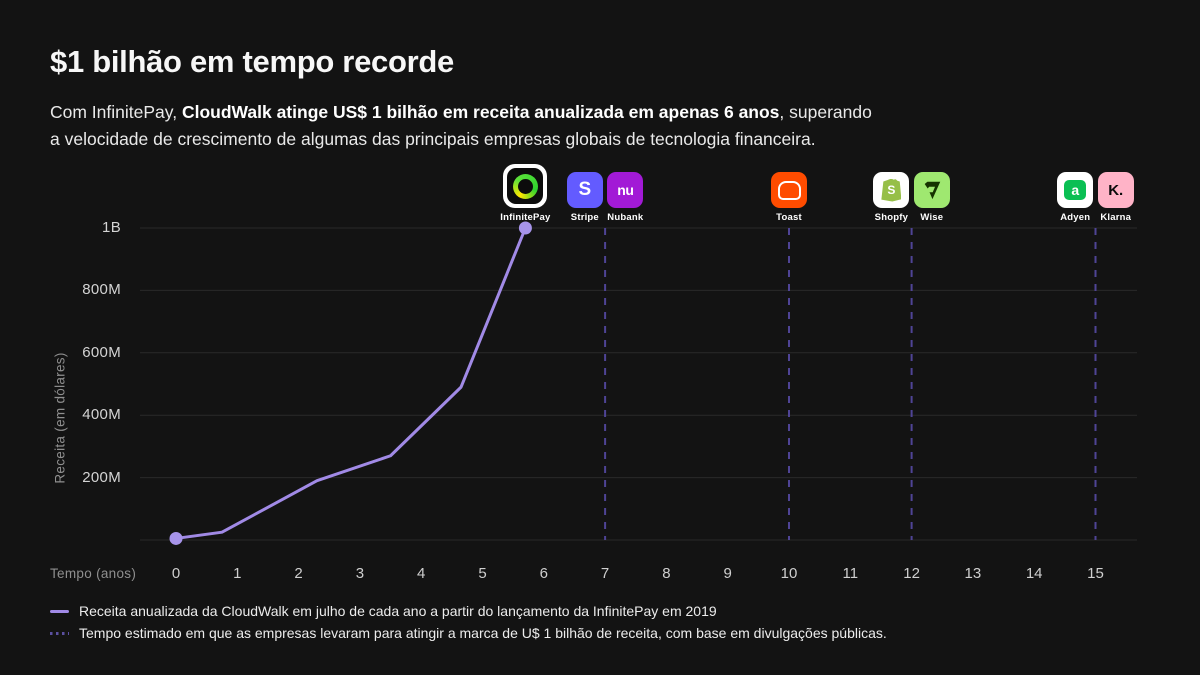 This screenshot has height=675, width=1200. What do you see at coordinates (482, 573) in the screenshot?
I see `x-tick-label: 5` at bounding box center [482, 573].